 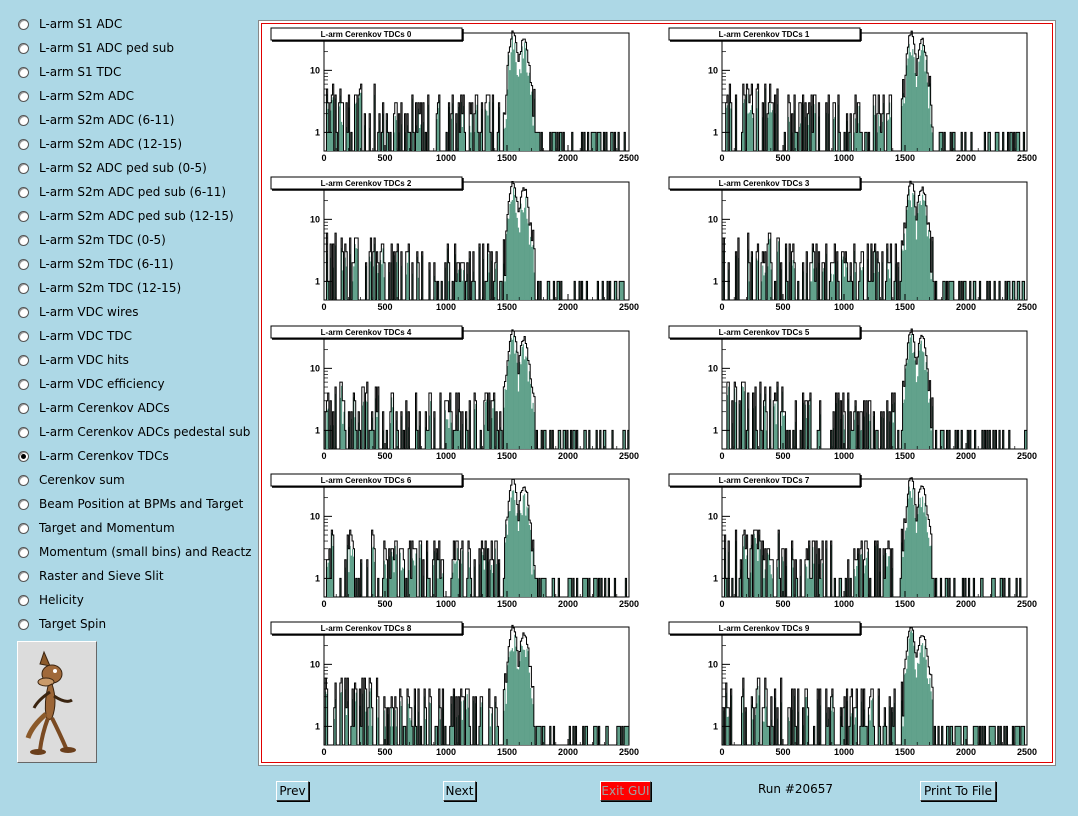 I want to click on exit-gui-button: Exit GUI, so click(x=625, y=791).